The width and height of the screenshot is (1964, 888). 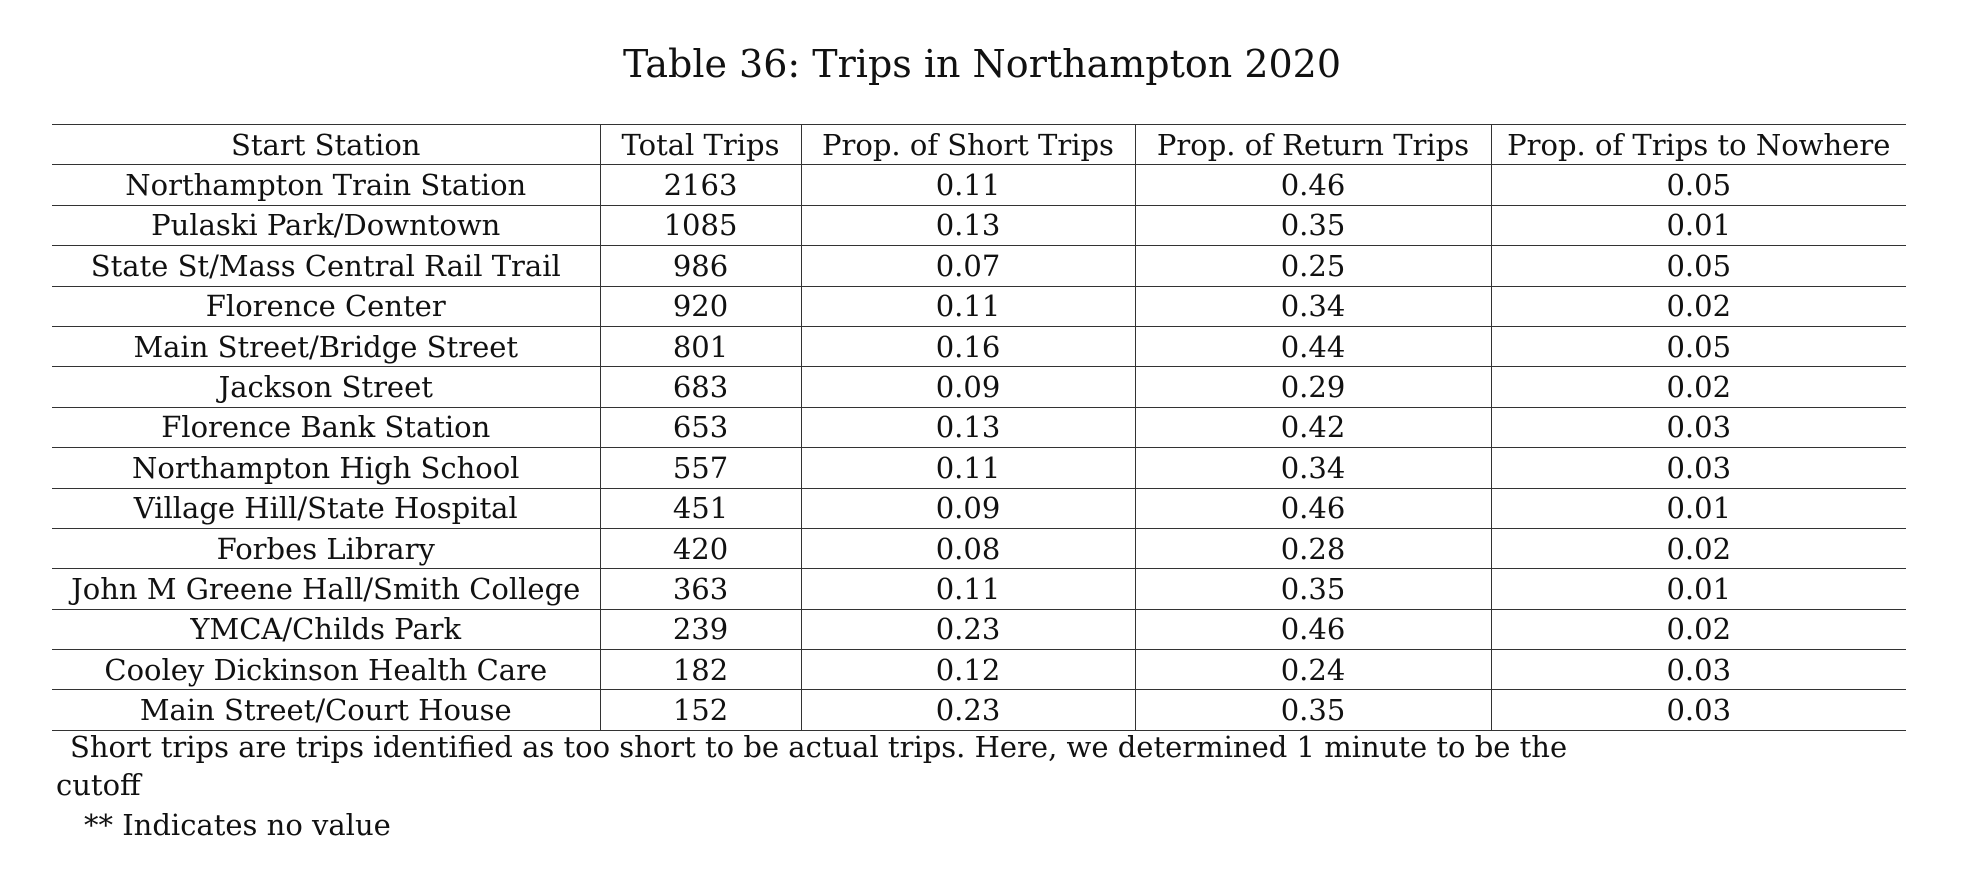 I want to click on station-cell: Northampton Train Station, so click(x=326, y=185).